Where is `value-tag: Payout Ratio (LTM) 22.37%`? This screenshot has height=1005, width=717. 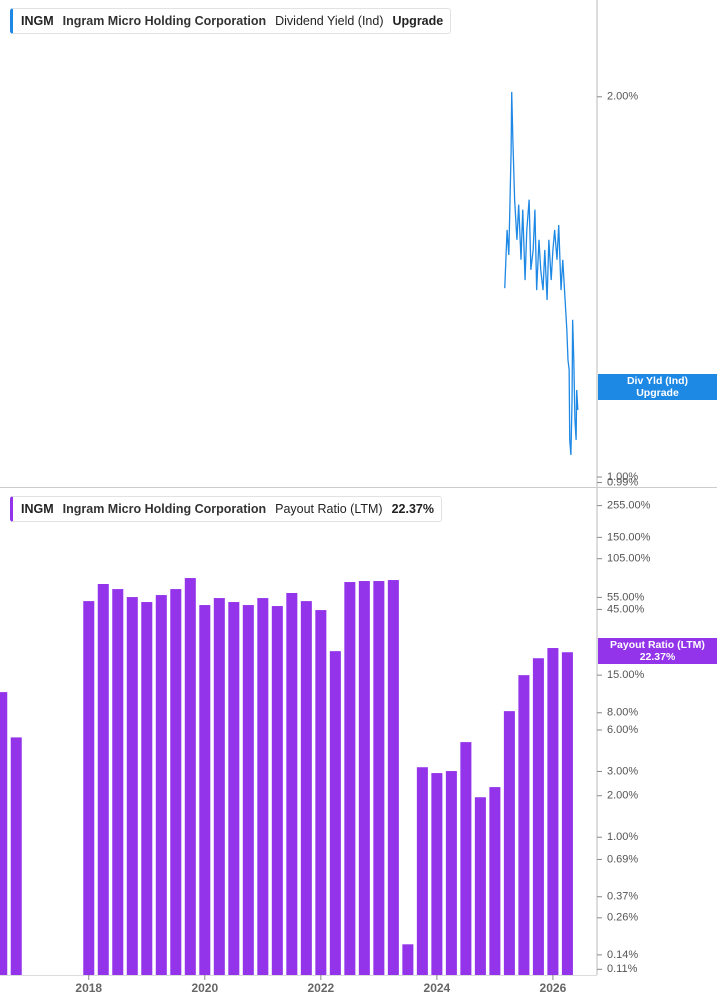 value-tag: Payout Ratio (LTM) 22.37% is located at coordinates (657, 651).